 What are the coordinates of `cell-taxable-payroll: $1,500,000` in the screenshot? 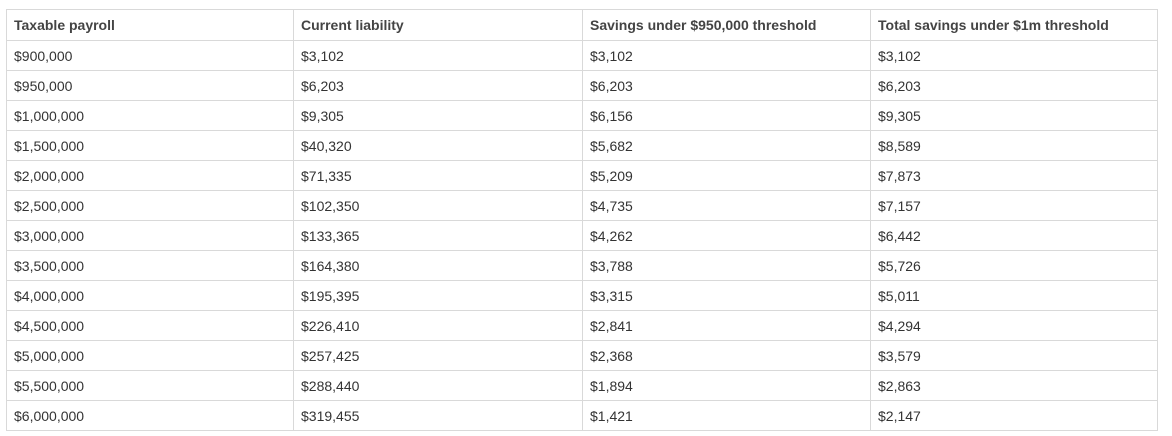 It's located at (150, 145).